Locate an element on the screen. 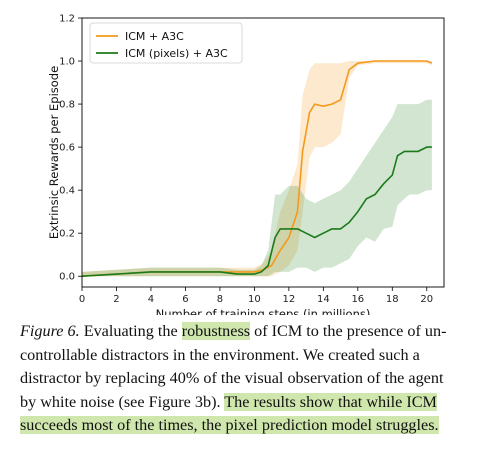  x-tick-label: 10 is located at coordinates (254, 299).